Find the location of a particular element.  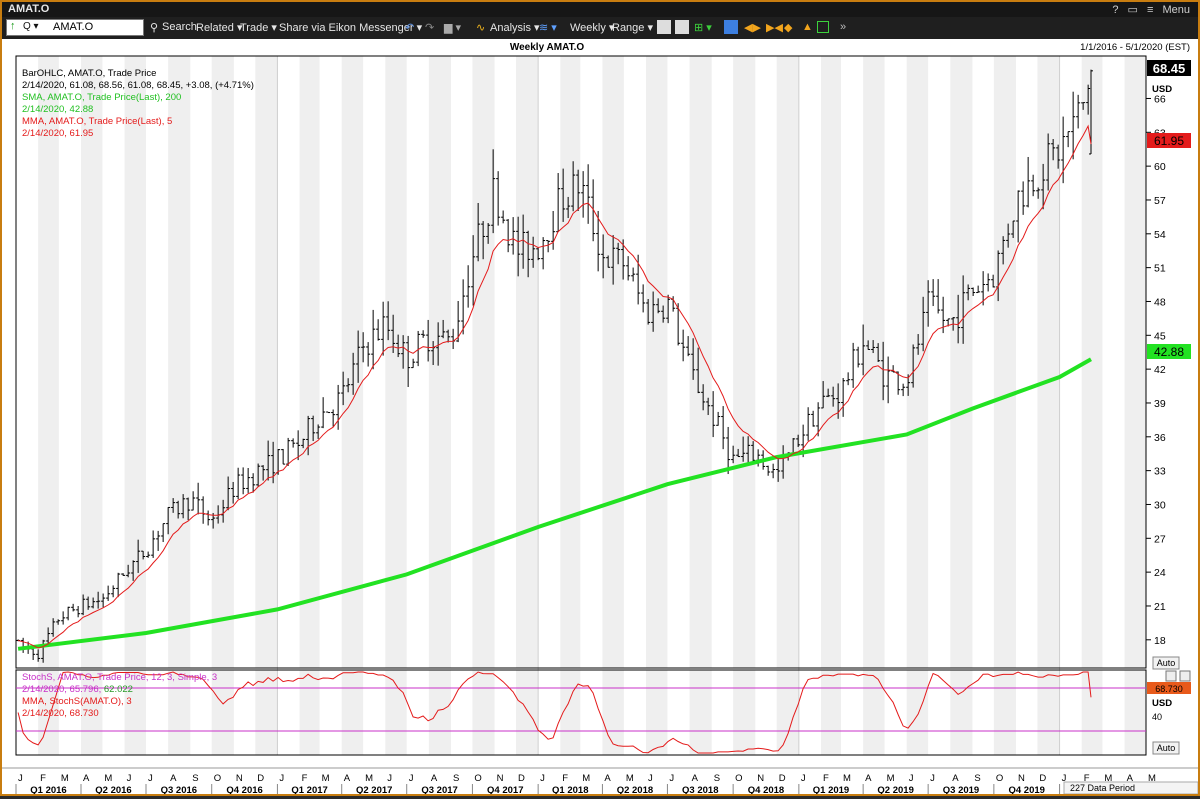

stoch-auto-label: Auto is located at coordinates (1166, 748).